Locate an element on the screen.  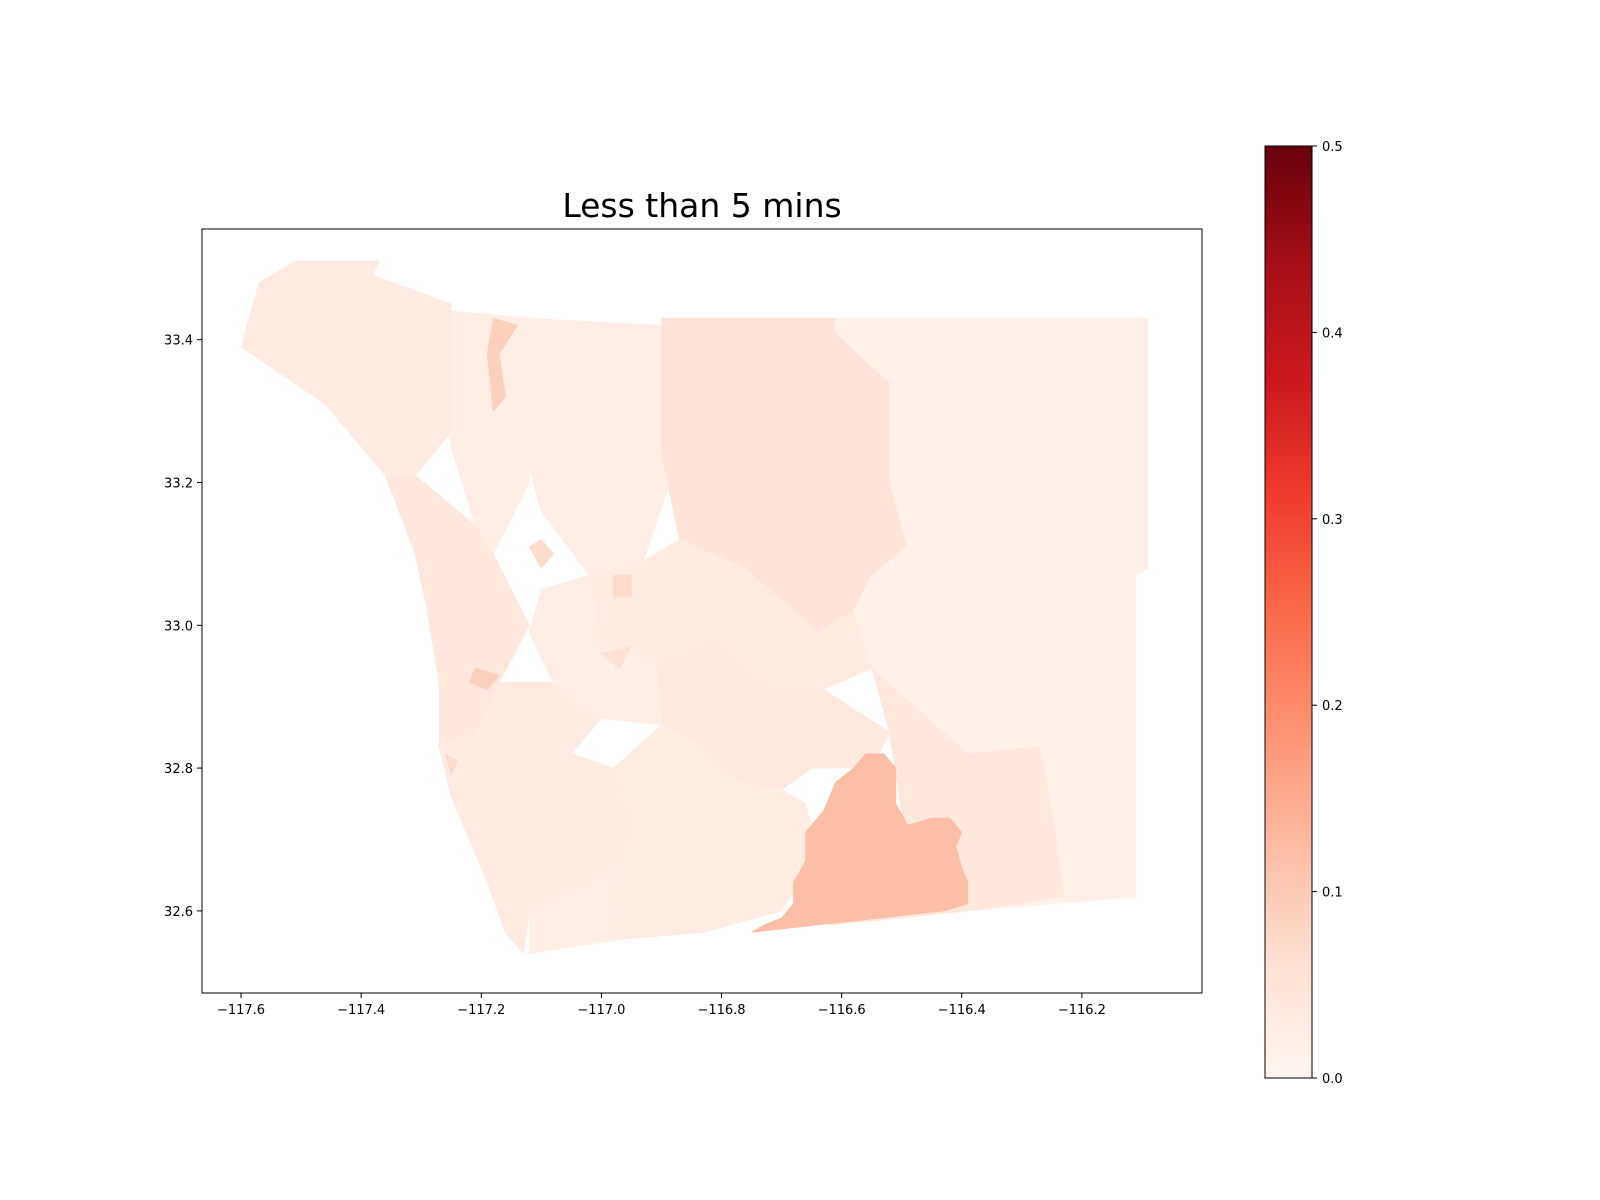
y-axis: 32.6 32.8 33.0 33.2 33.4 is located at coordinates (183, 627).